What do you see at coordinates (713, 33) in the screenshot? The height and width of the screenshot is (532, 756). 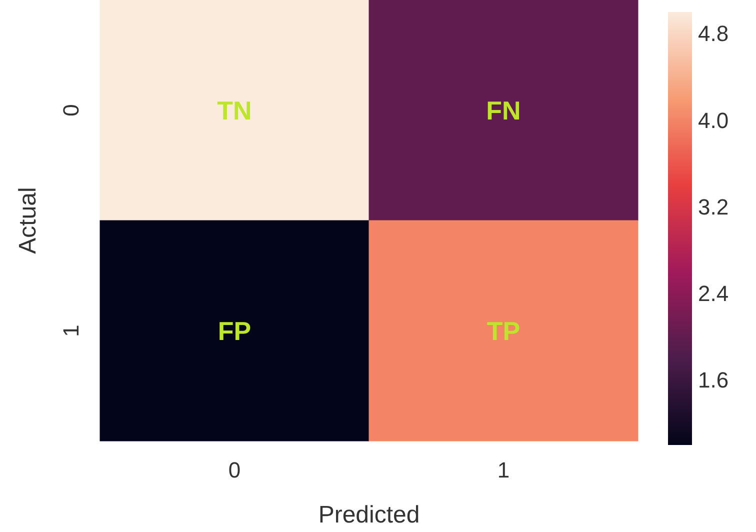 I see `color-bar-label: 4.8` at bounding box center [713, 33].